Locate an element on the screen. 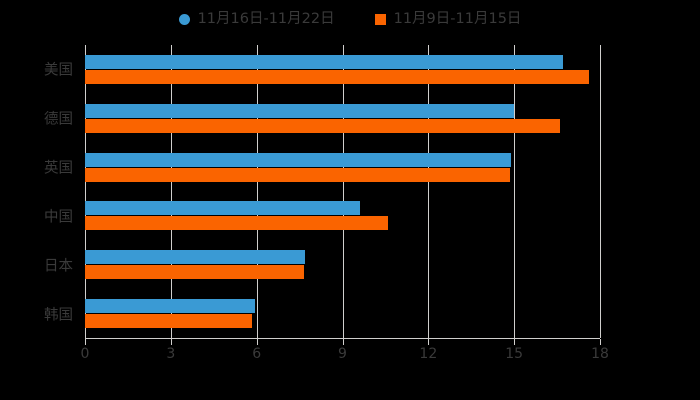 The width and height of the screenshot is (700, 400). y-axis-category-label: 美国 is located at coordinates (58, 70).